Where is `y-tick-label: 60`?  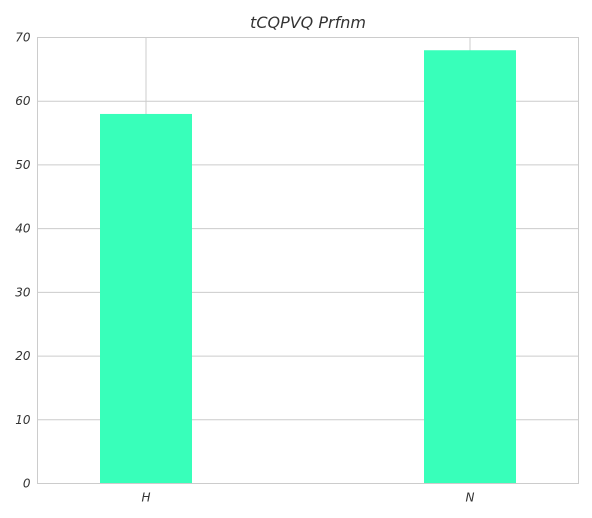
y-tick-label: 60 is located at coordinates (23, 101).